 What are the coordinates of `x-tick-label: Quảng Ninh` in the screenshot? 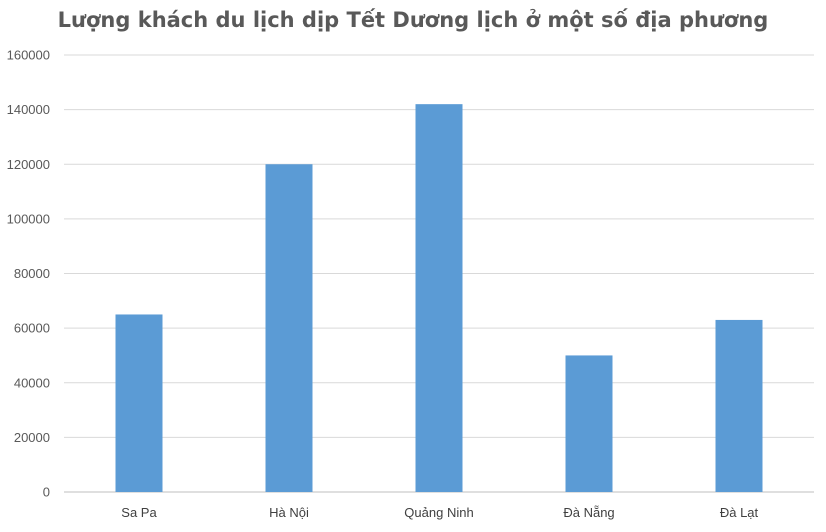 It's located at (438, 512).